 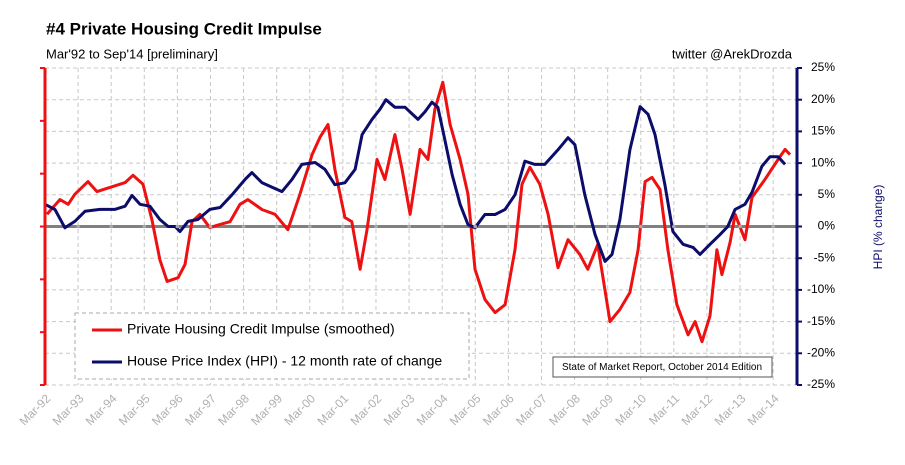 What do you see at coordinates (827, 226) in the screenshot?
I see `y2-tick-label: 0%` at bounding box center [827, 226].